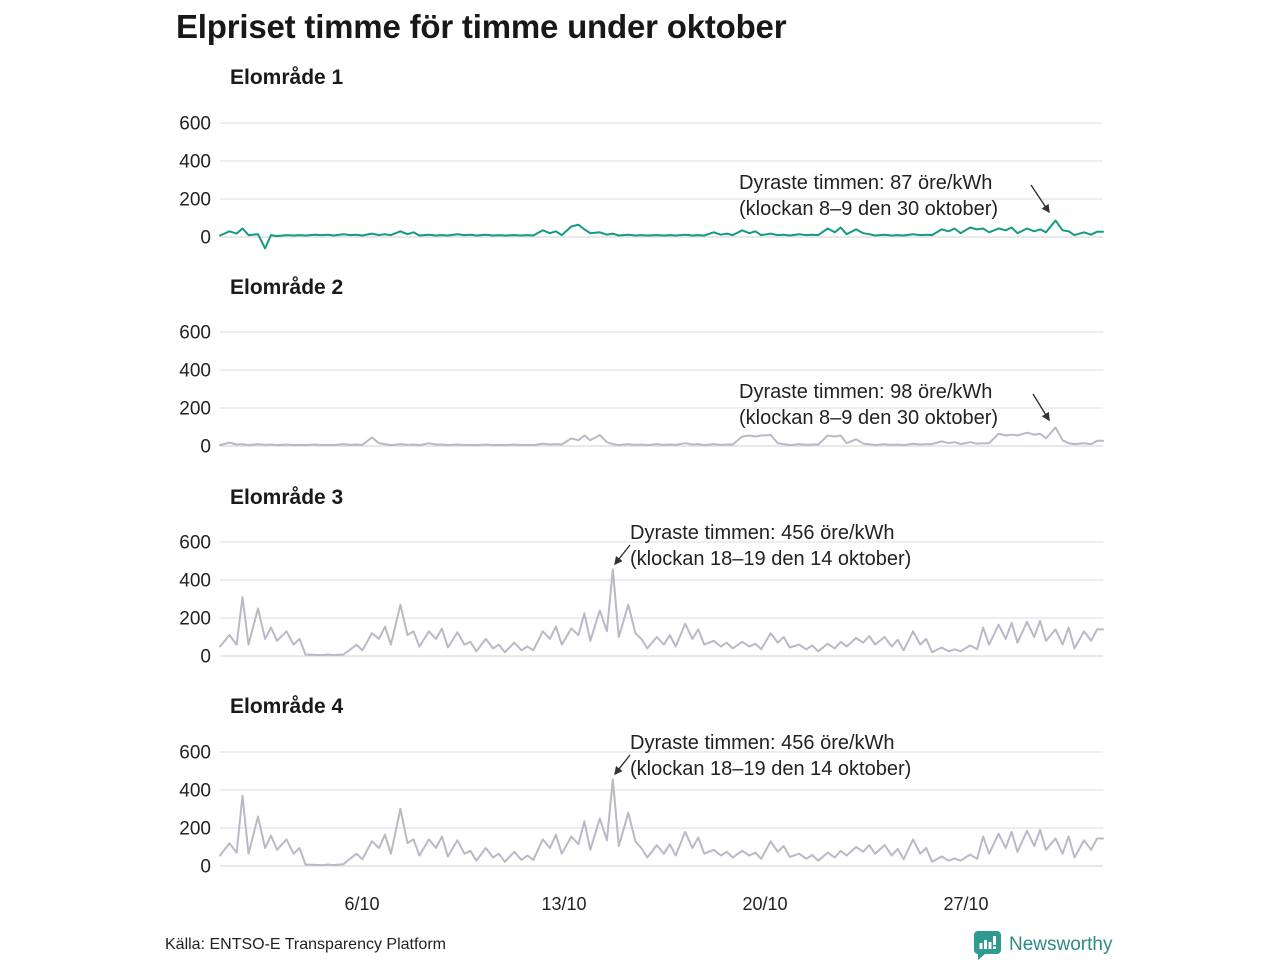  What do you see at coordinates (987, 945) in the screenshot?
I see `newsworthy-logo-icon` at bounding box center [987, 945].